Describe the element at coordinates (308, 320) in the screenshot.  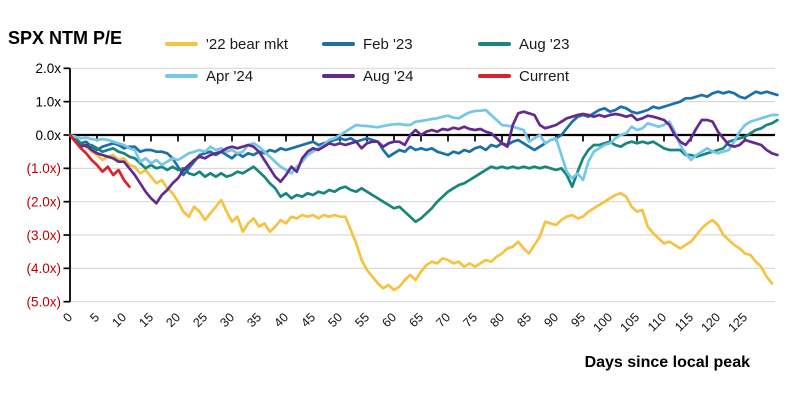
I see `x-tick-label: 45` at that location.